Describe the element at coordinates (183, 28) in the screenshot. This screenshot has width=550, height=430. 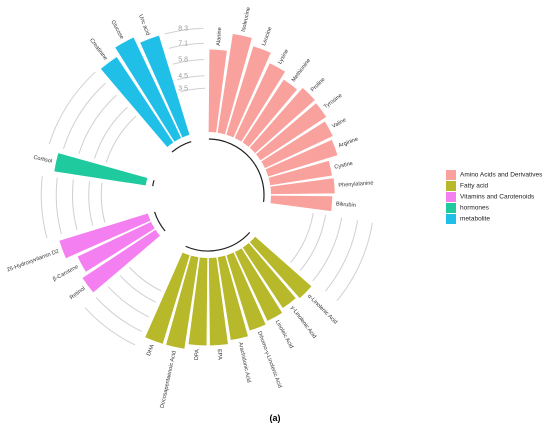
I see `r-tick-label: 8.3` at that location.